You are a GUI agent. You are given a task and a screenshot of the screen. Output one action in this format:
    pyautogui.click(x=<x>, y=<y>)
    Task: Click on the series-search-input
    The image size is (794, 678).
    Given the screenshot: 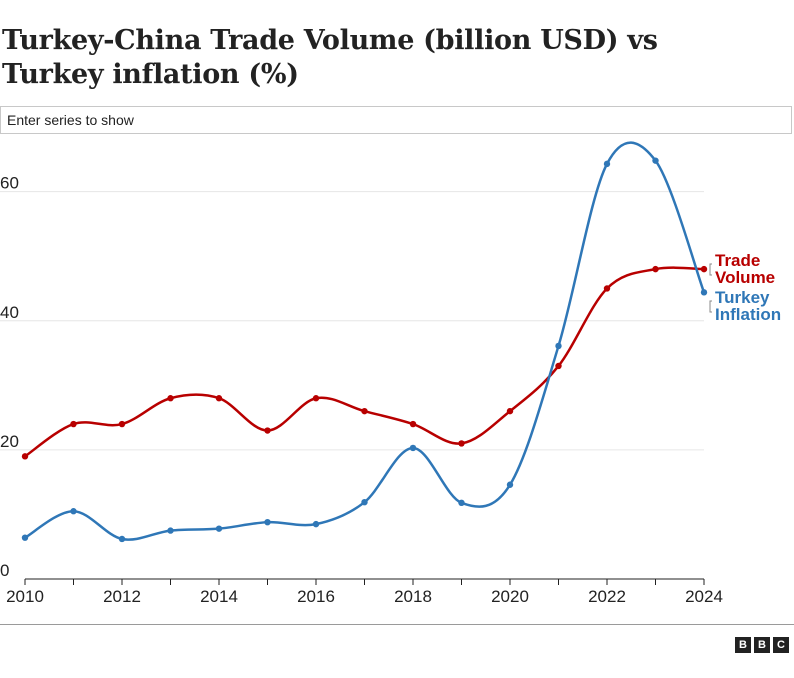 What is the action you would take?
    pyautogui.click(x=396, y=120)
    